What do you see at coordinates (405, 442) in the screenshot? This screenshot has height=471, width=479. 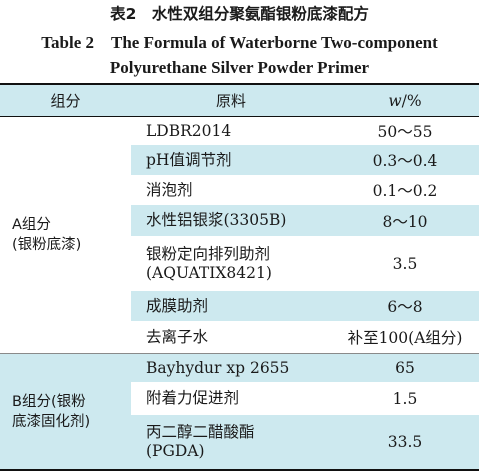 I see `value-cell: 33.5` at bounding box center [405, 442].